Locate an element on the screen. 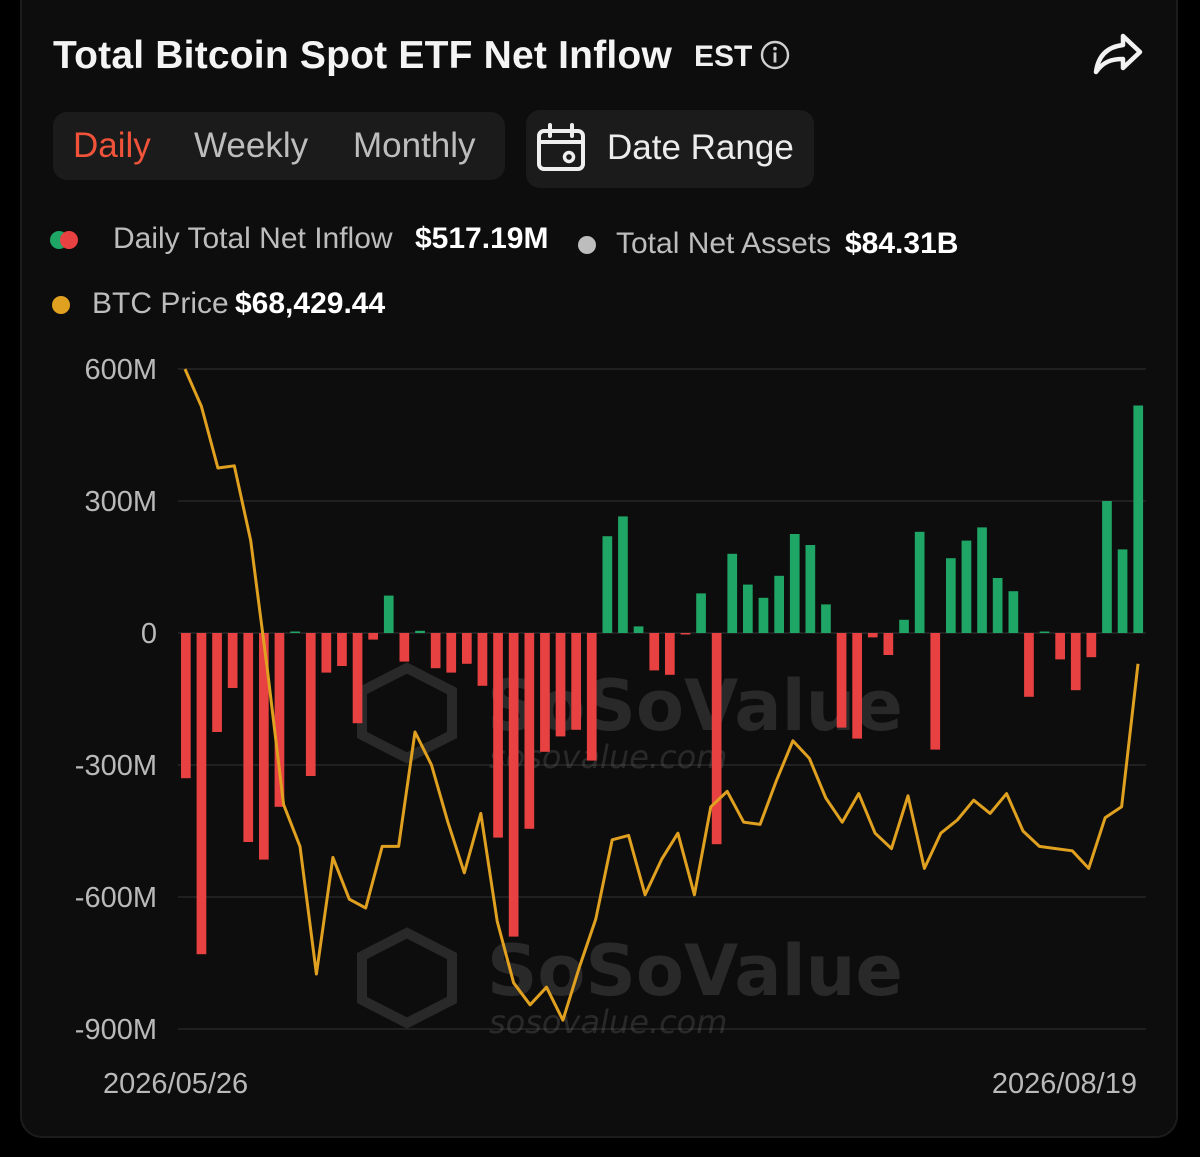  legend-net-assets-label: Total Net Assets is located at coordinates (724, 243).